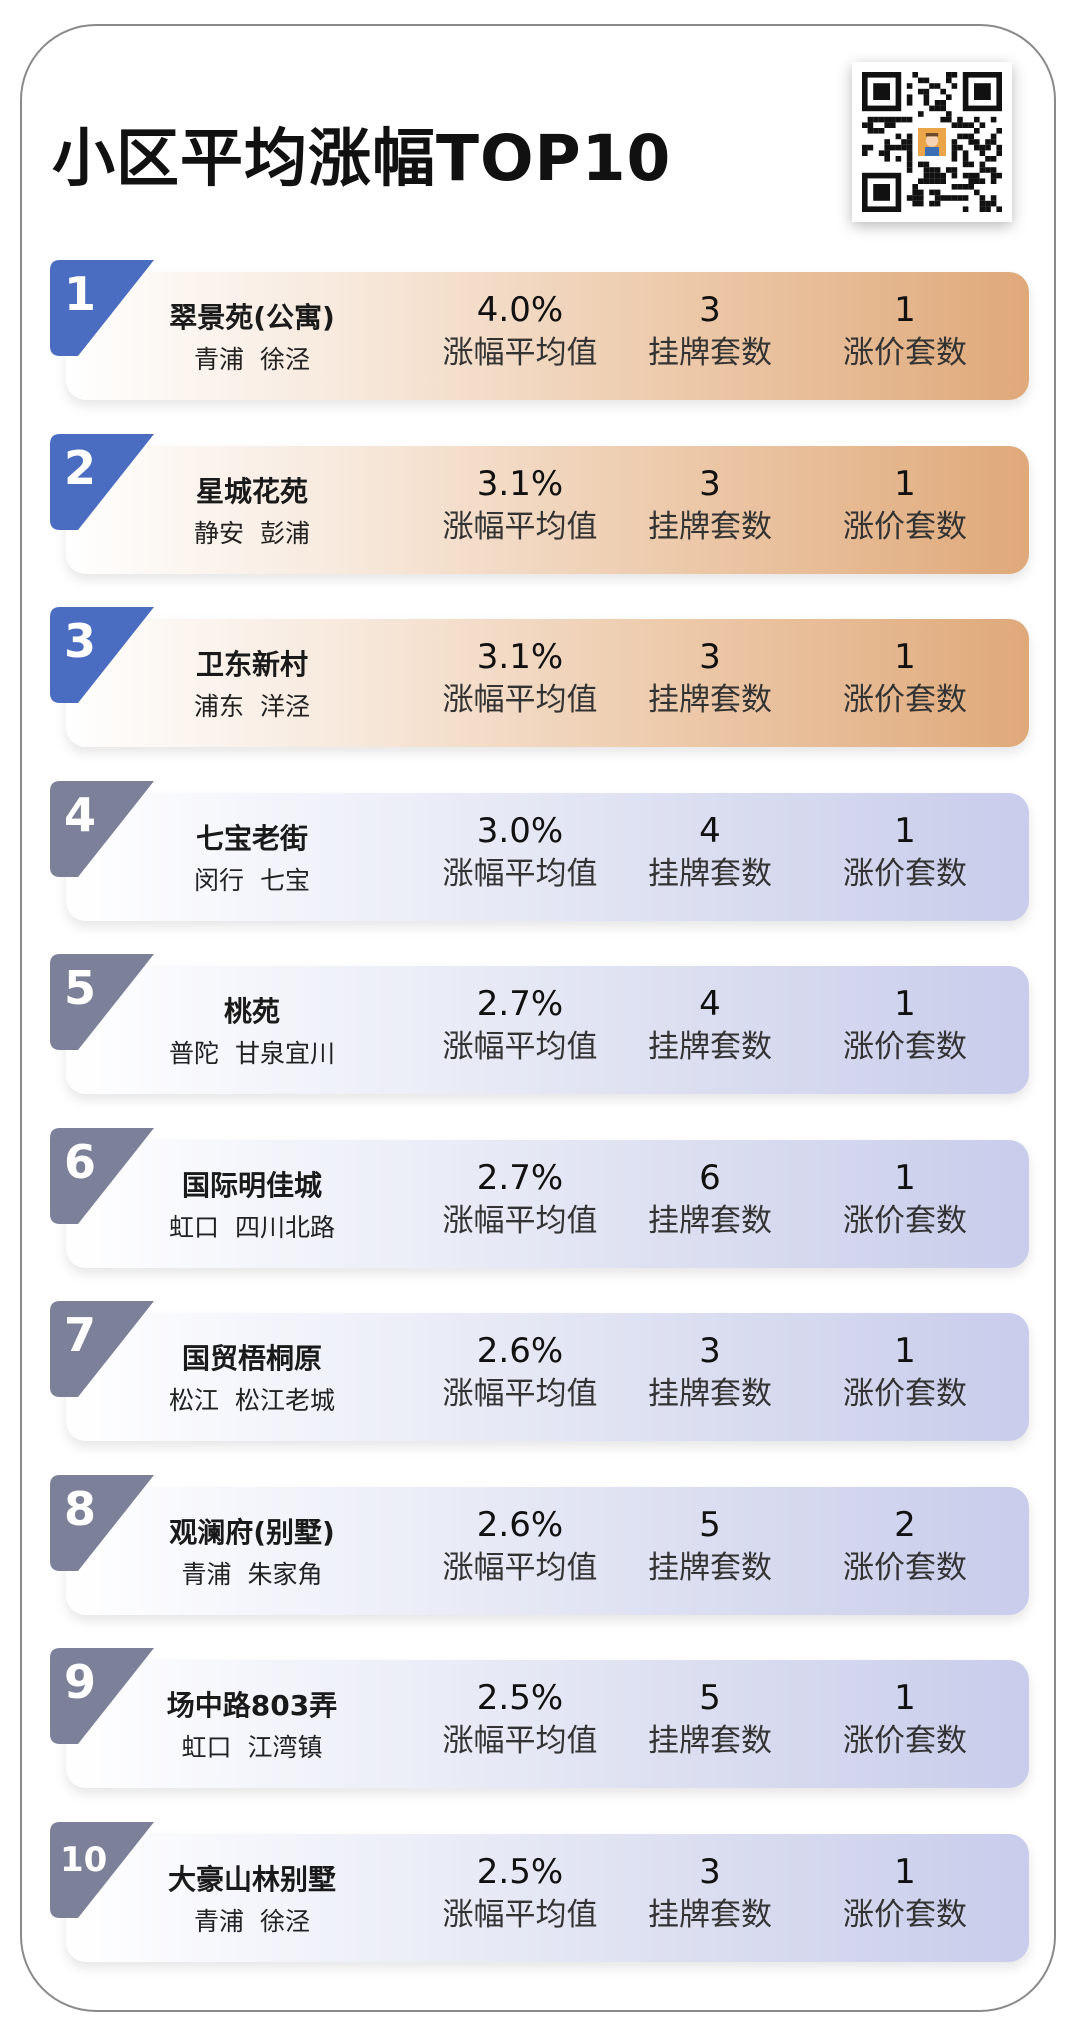  What do you see at coordinates (219, 706) in the screenshot?
I see `district: 浦东` at bounding box center [219, 706].